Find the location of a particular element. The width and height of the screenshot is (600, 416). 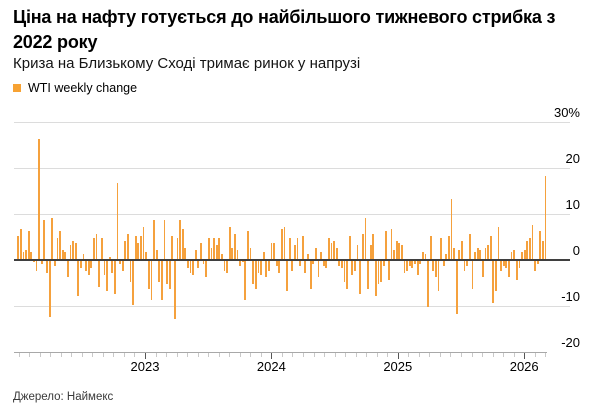

x-axis-label: 2025 is located at coordinates (398, 366).